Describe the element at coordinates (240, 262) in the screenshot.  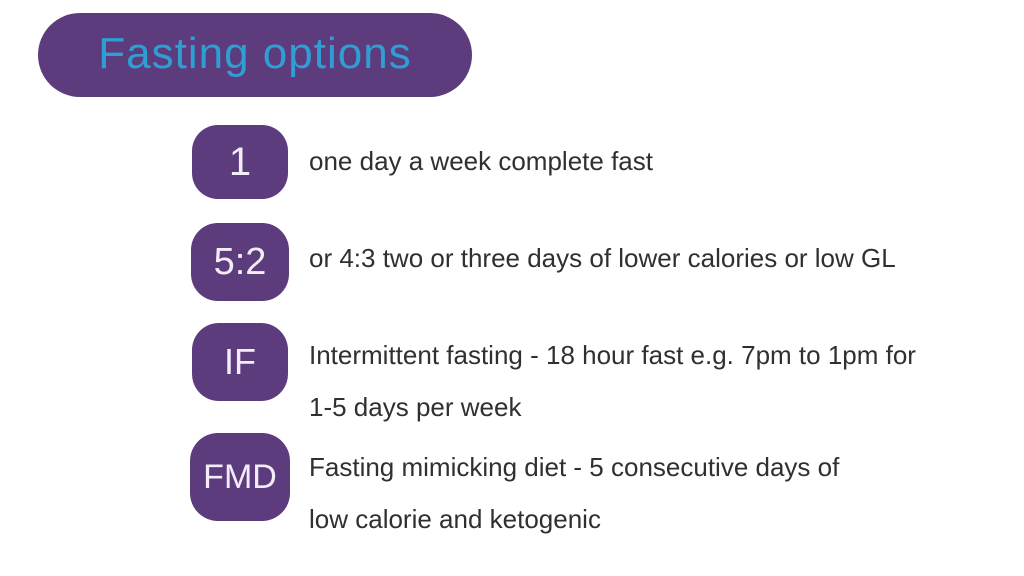
I see `badge-5-2: 5:2` at that location.